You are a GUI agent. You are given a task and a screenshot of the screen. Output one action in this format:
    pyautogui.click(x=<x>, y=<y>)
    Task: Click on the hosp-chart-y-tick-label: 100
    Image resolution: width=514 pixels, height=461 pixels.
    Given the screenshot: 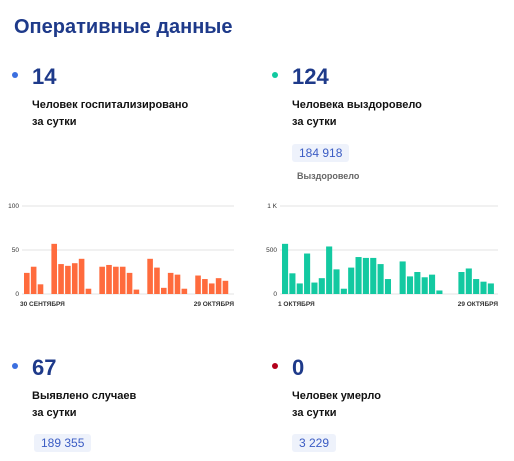 What is the action you would take?
    pyautogui.click(x=13, y=206)
    